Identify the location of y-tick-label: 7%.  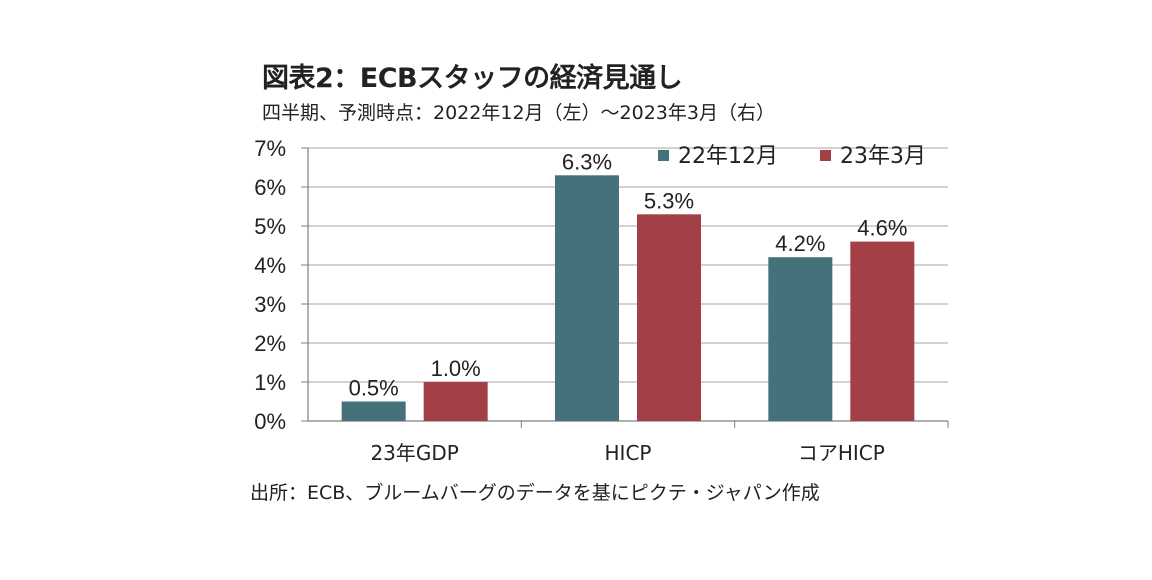
(270, 148).